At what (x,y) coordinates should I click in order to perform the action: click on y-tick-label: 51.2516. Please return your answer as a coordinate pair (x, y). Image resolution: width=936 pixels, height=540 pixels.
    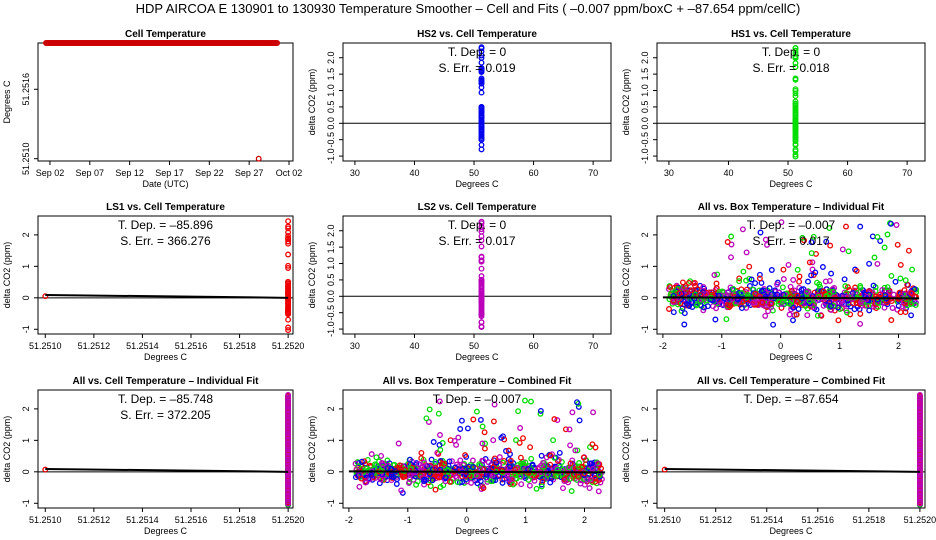
    Looking at the image, I should click on (26, 89).